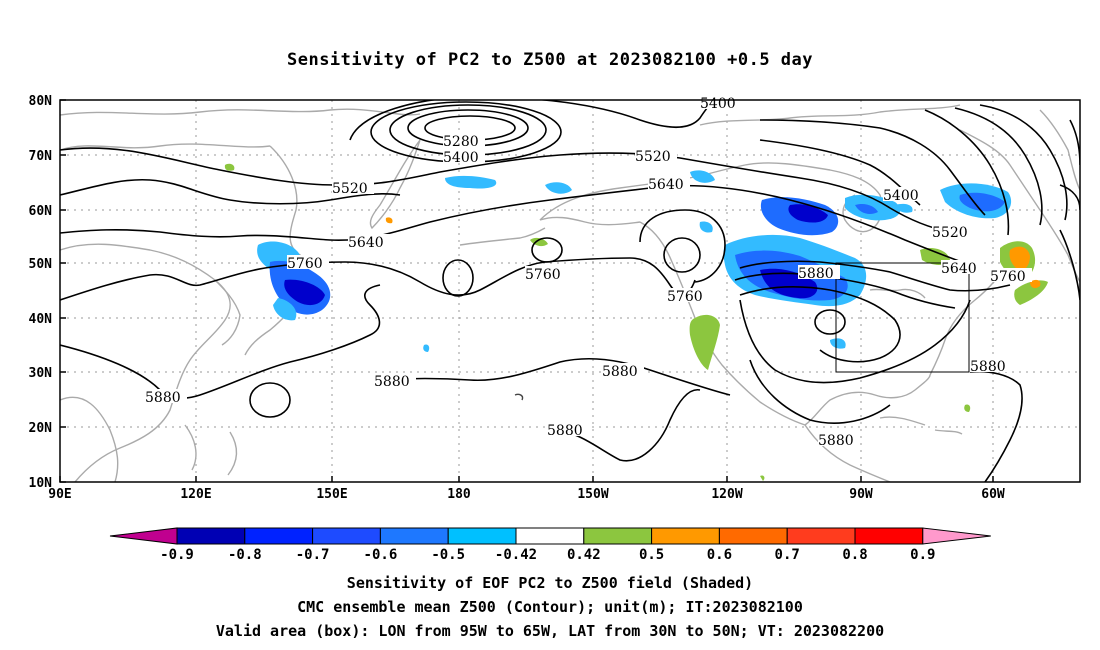 The width and height of the screenshot is (1100, 650). I want to click on colorbar-tick-label: 0.7, so click(787, 555).